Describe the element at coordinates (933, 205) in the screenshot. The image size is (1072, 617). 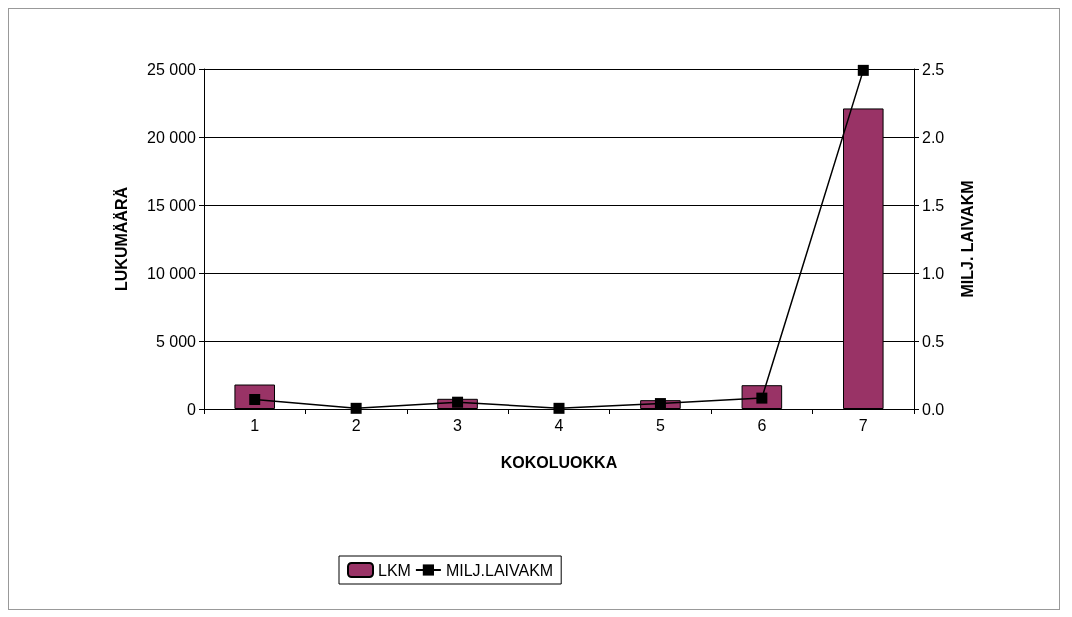
I see `y2-tick-label: 1.5` at that location.